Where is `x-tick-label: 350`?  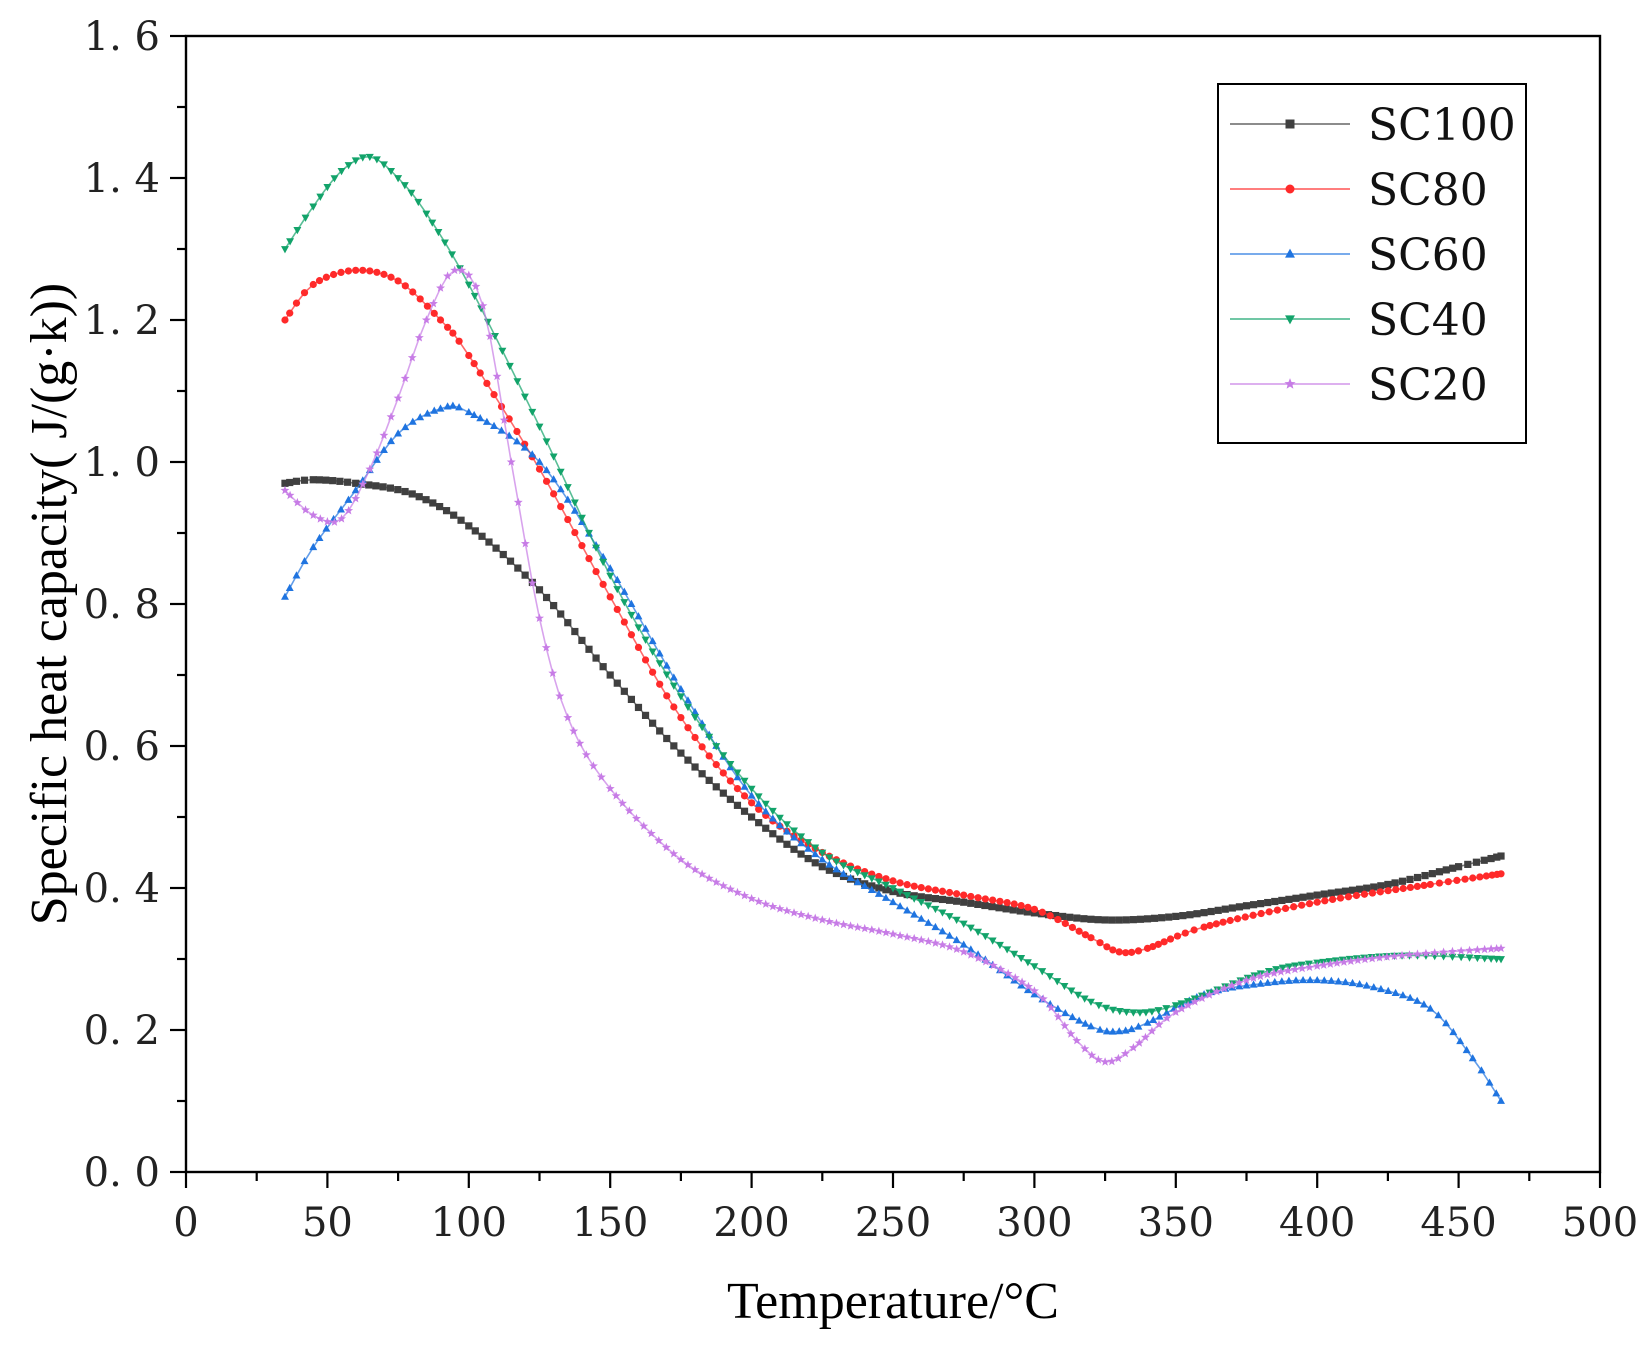 x-tick-label: 350 is located at coordinates (1176, 1223).